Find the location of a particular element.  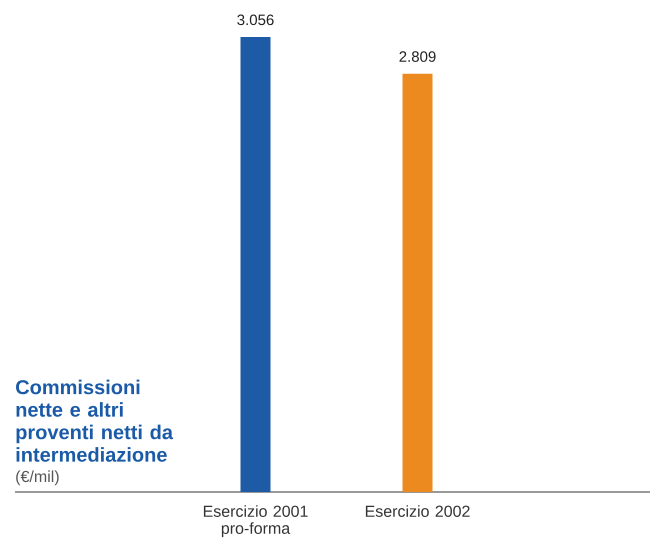

x-tick-label: Esercizio 2001 pro-forma is located at coordinates (256, 521).